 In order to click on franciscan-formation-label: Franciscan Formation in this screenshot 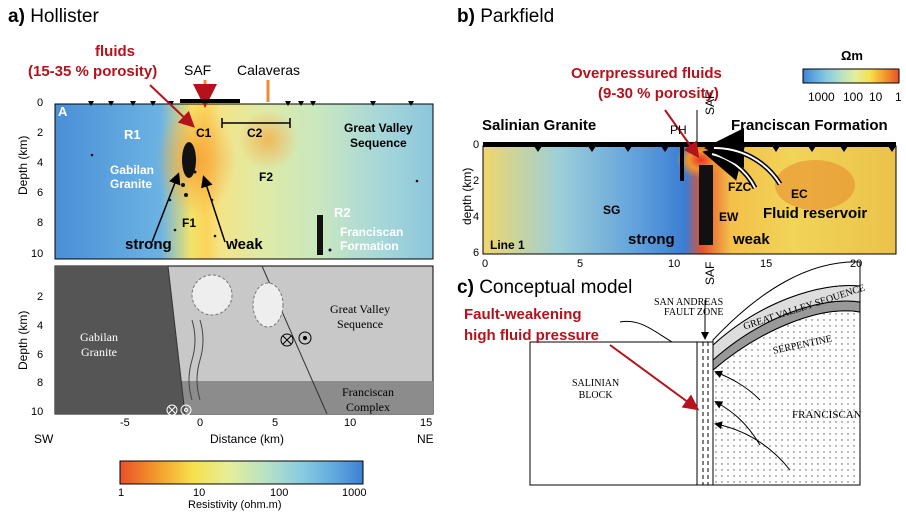, I will do `click(372, 239)`.